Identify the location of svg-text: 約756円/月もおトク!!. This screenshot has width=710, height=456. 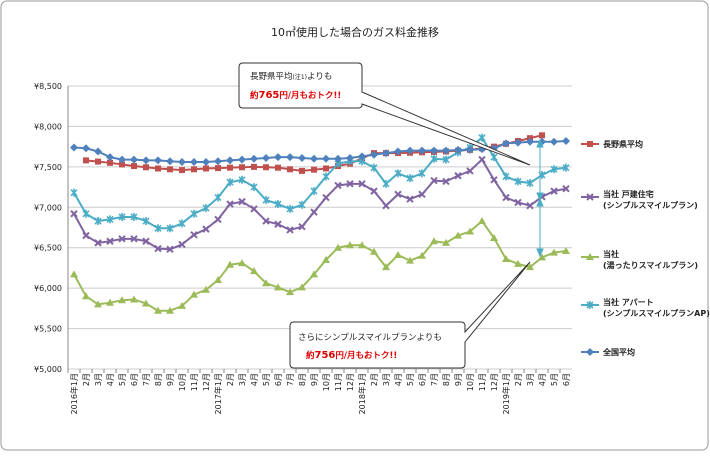
(351, 355).